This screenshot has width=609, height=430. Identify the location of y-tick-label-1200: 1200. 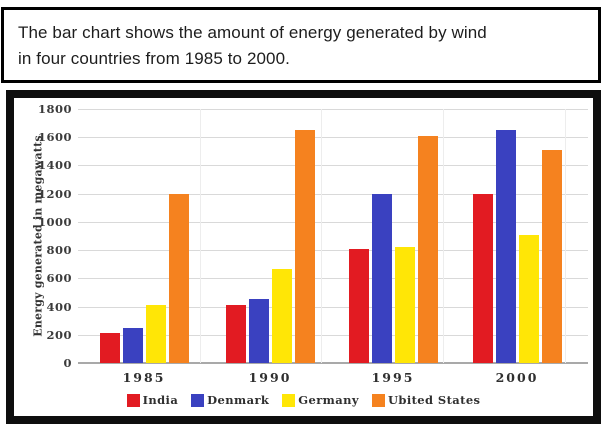
(54, 193).